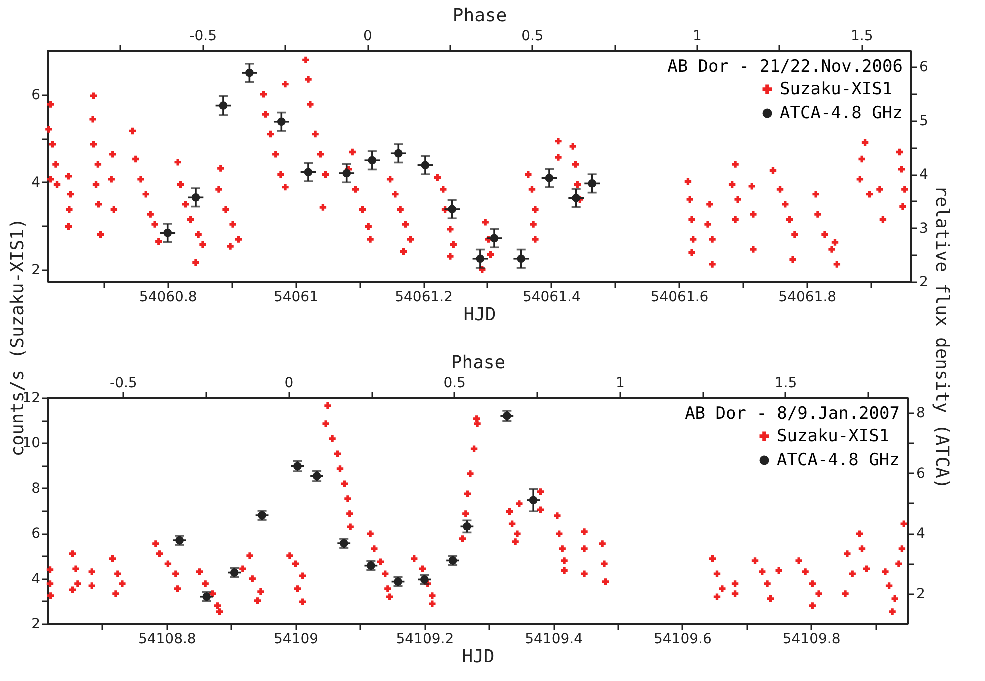 The image size is (985, 681). I want to click on legend-title: AB Dor - 21/22.Nov.2006, so click(785, 67).